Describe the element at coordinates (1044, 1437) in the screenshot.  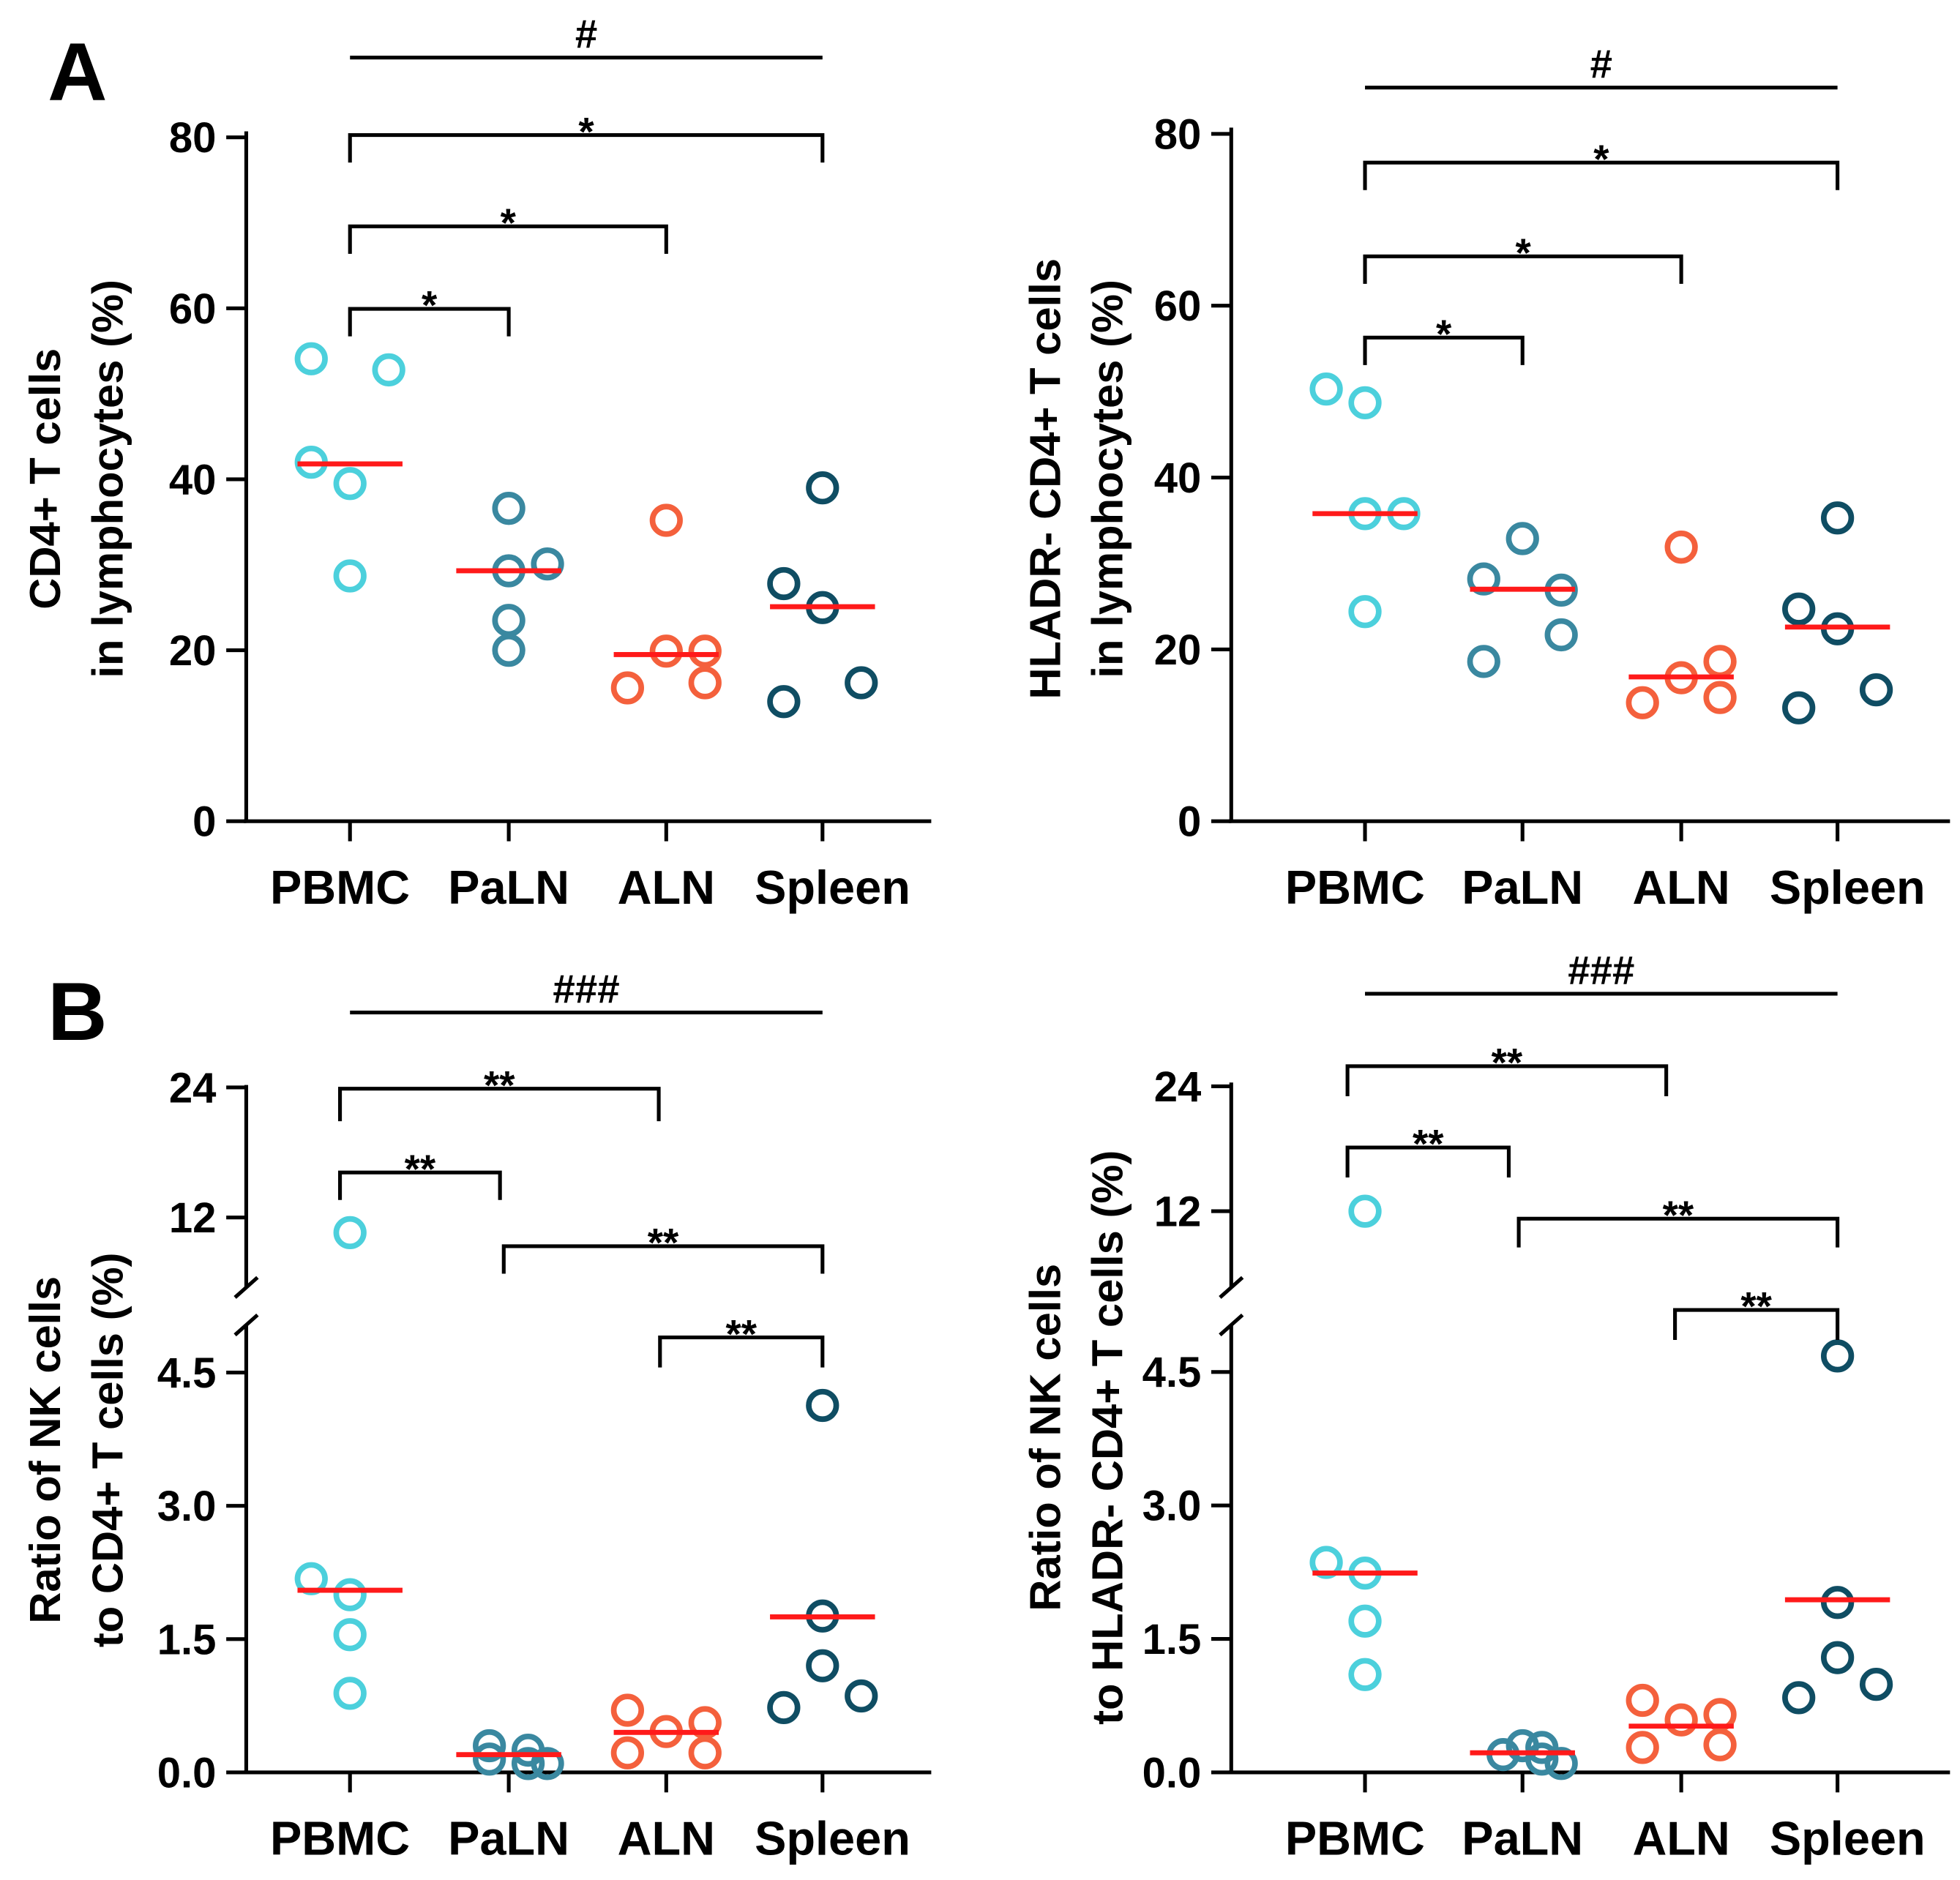
I see `y-axis-label: Ratio of NK cells` at that location.